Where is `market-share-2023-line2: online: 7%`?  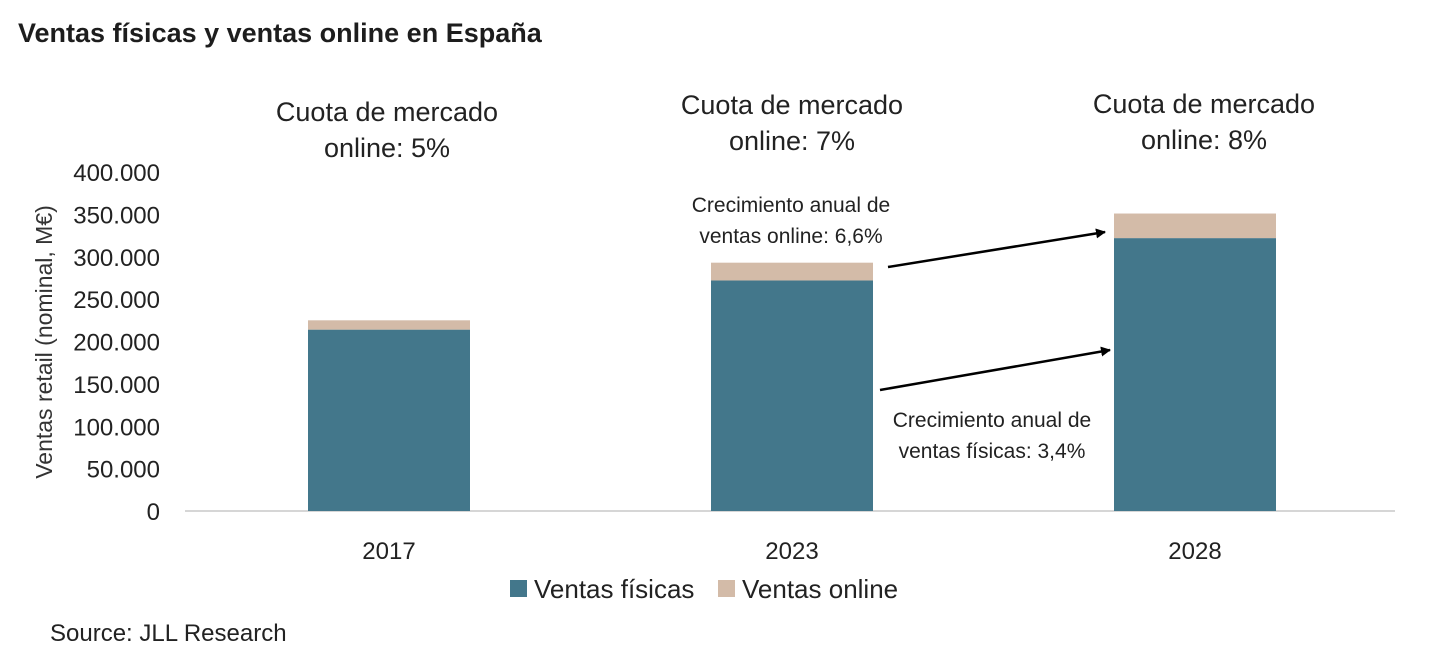
market-share-2023-line2: online: 7% is located at coordinates (792, 141).